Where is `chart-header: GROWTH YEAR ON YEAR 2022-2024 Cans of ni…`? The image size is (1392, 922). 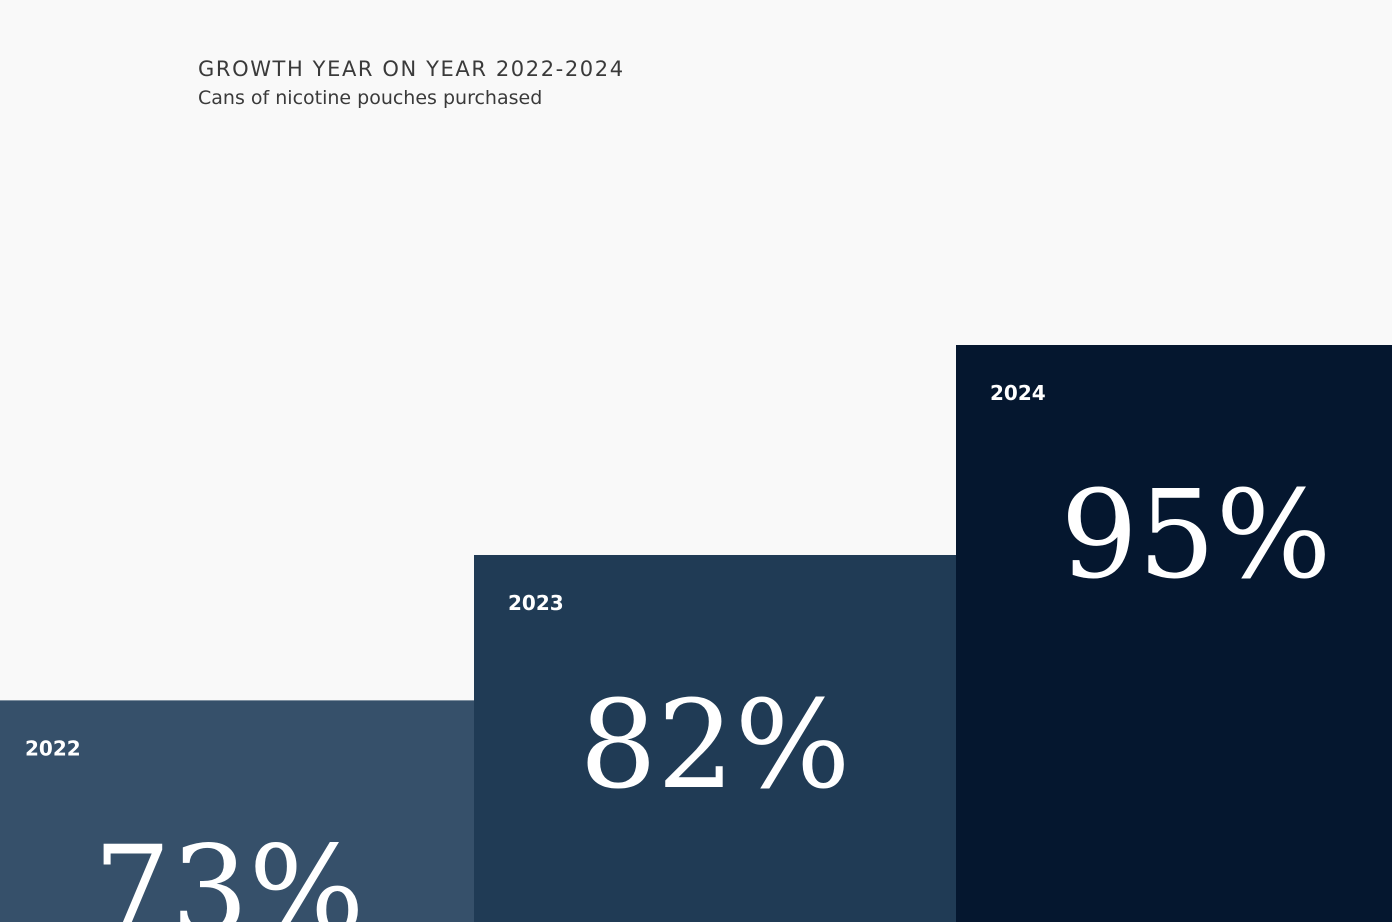
chart-header: GROWTH YEAR ON YEAR 2022-2024 Cans of ni… is located at coordinates (411, 83).